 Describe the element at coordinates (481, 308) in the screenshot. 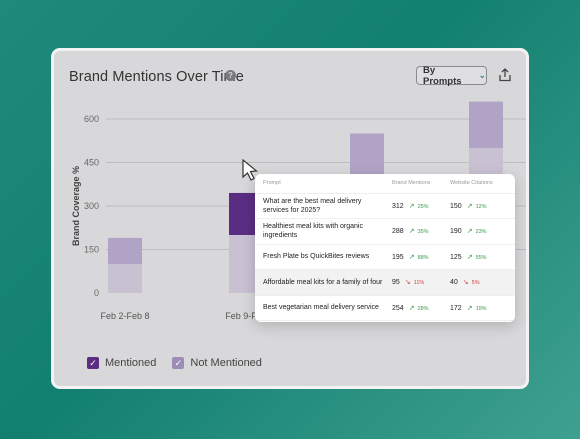

I see `citations-cell: 172 ↗ 19%` at that location.